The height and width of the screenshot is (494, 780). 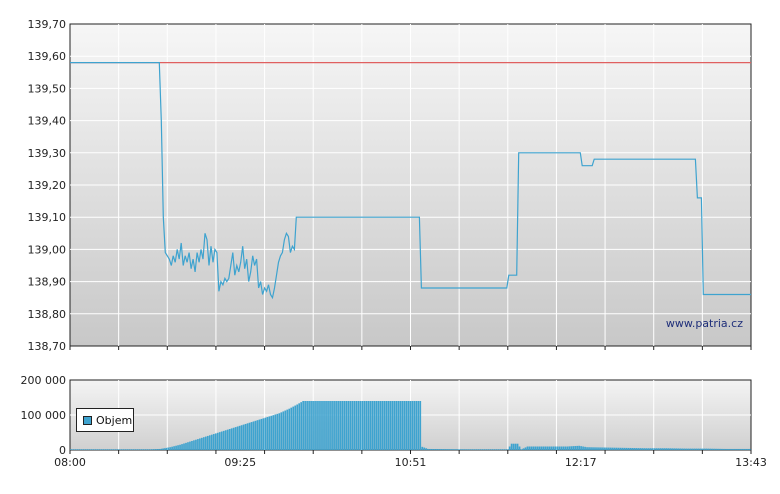 What do you see at coordinates (44, 380) in the screenshot?
I see `volume-y-tick-label: 200 000` at bounding box center [44, 380].